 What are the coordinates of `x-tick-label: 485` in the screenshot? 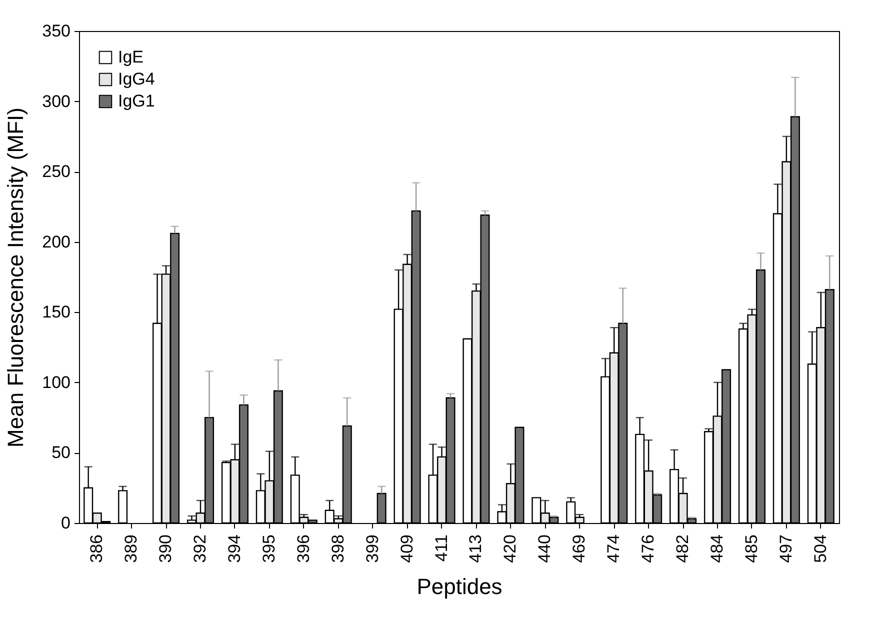 It's located at (751, 548).